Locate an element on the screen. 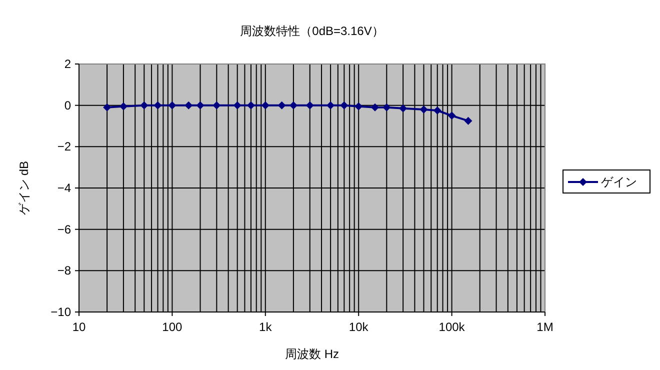 The height and width of the screenshot is (370, 660). y-tick-label: −4 is located at coordinates (64, 188).